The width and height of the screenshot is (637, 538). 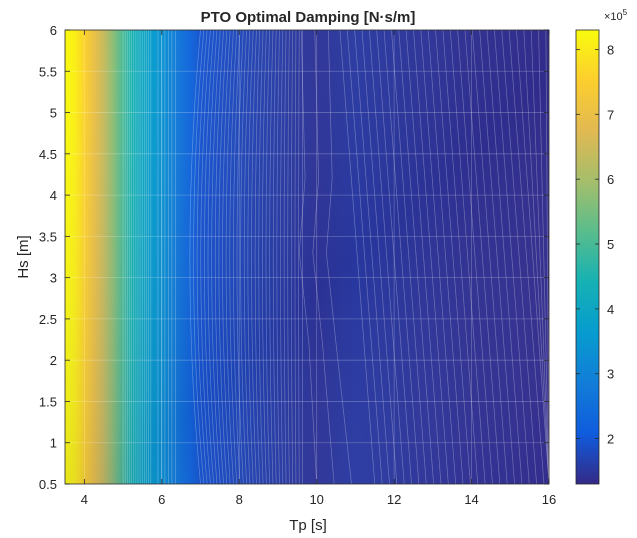 I want to click on x-tick-label: 14, so click(x=471, y=499).